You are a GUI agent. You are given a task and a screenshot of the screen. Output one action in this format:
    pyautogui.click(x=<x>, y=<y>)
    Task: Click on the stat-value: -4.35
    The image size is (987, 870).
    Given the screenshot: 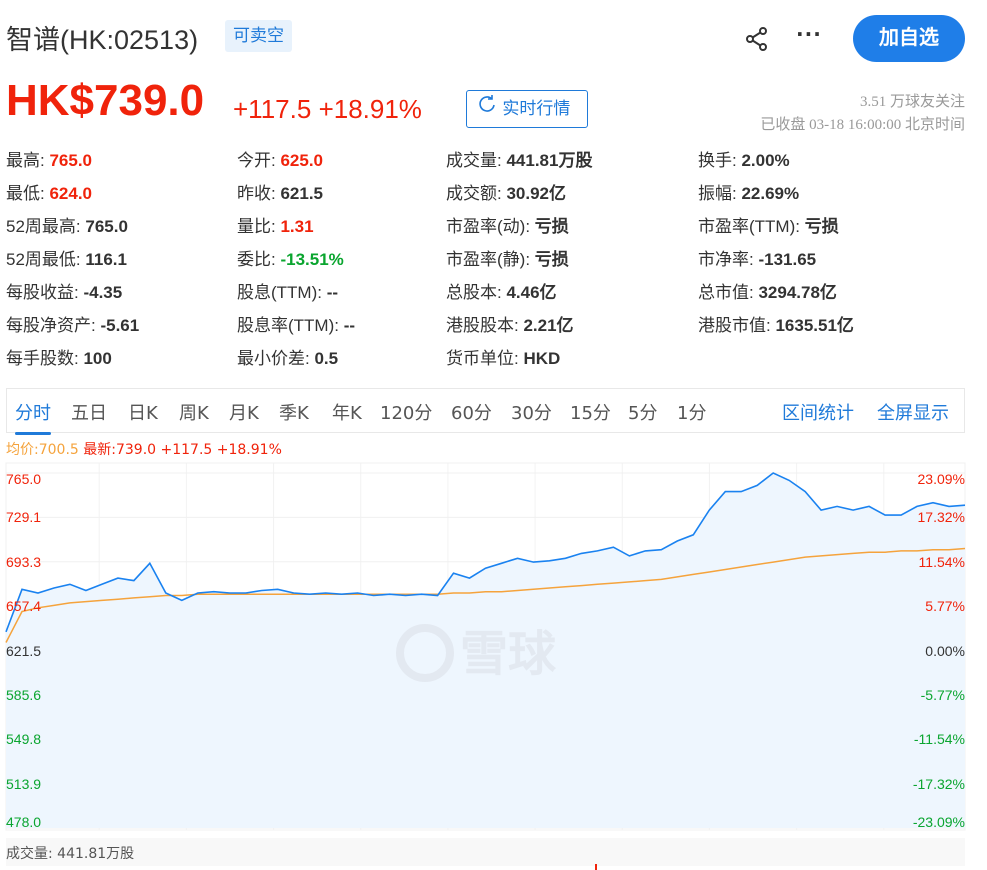 What is the action you would take?
    pyautogui.click(x=103, y=292)
    